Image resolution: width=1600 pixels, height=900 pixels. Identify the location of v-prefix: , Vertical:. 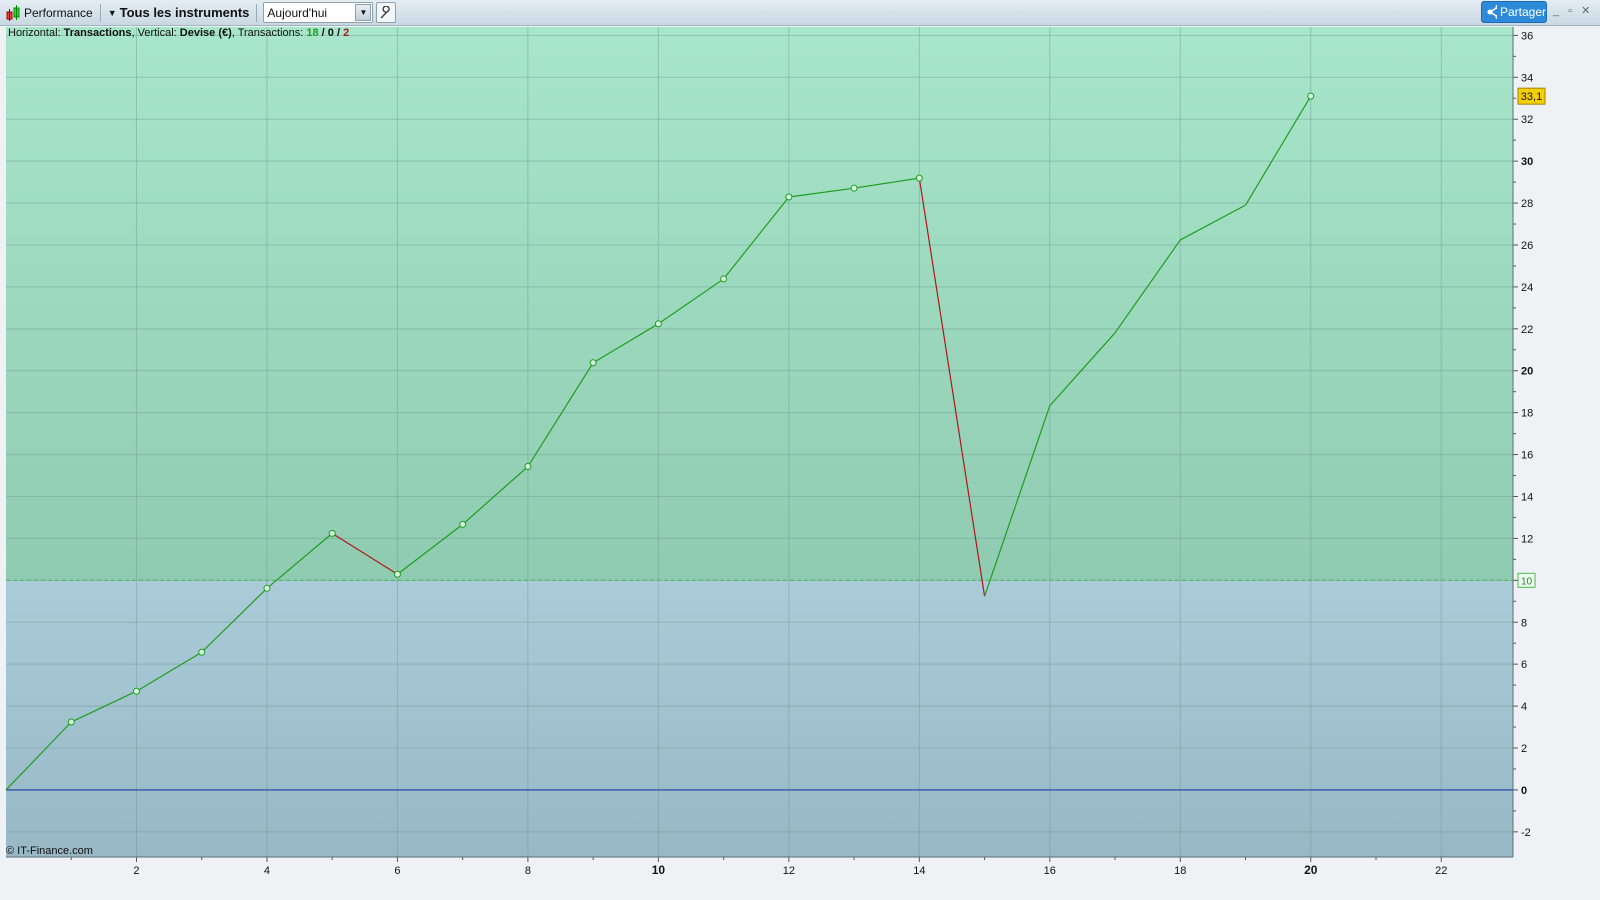
(155, 33).